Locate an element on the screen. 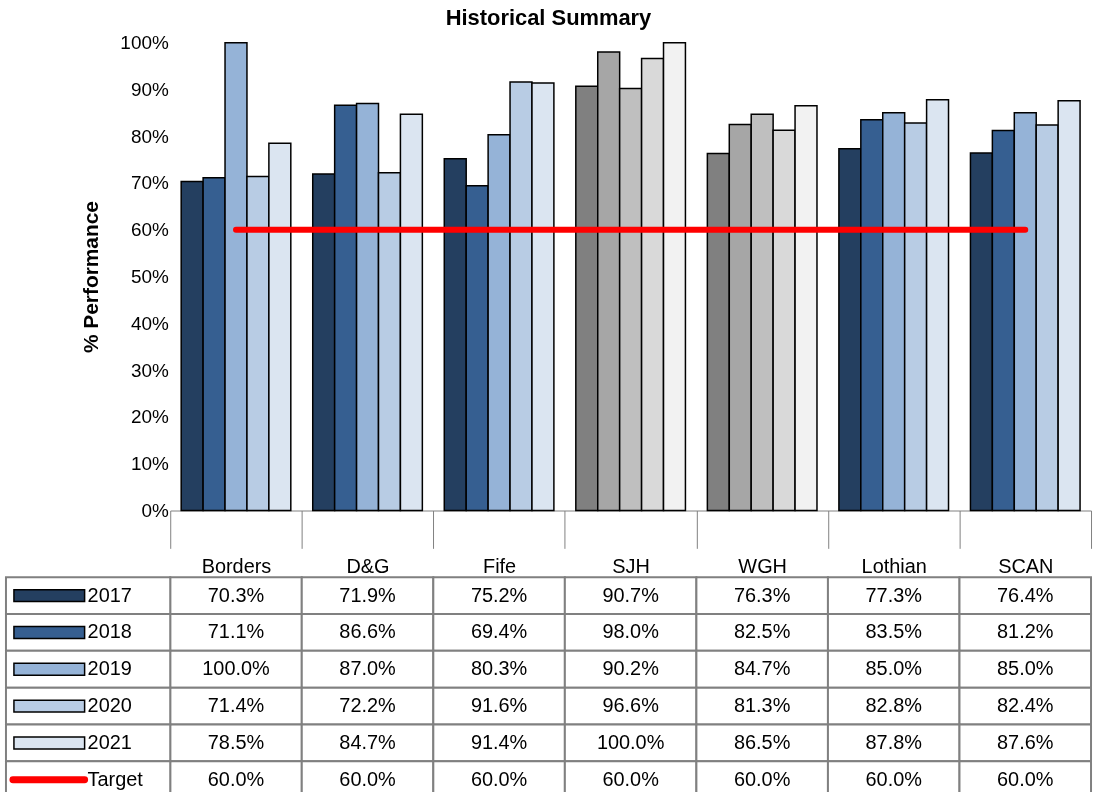 The height and width of the screenshot is (792, 1097). x-tick-label: SJH is located at coordinates (631, 565).